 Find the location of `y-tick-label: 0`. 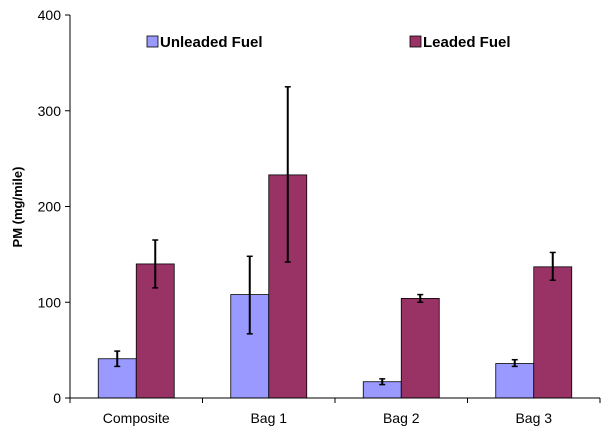

y-tick-label: 0 is located at coordinates (57, 398).